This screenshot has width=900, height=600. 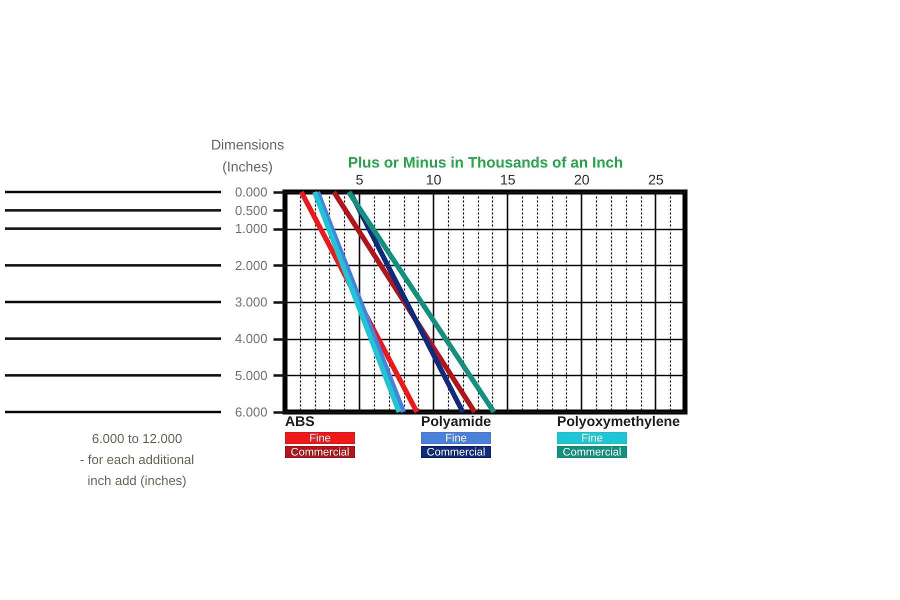 What do you see at coordinates (251, 265) in the screenshot?
I see `y-tick-label: 2.000` at bounding box center [251, 265].